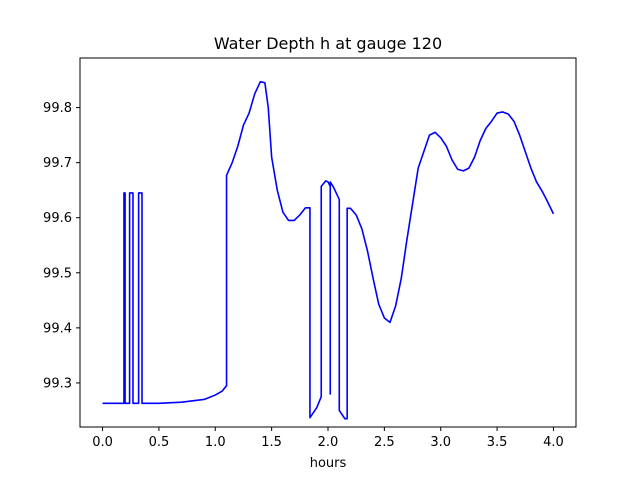 This screenshot has height=480, width=640. Describe the element at coordinates (497, 442) in the screenshot. I see `x-tick-label: 3.5` at that location.